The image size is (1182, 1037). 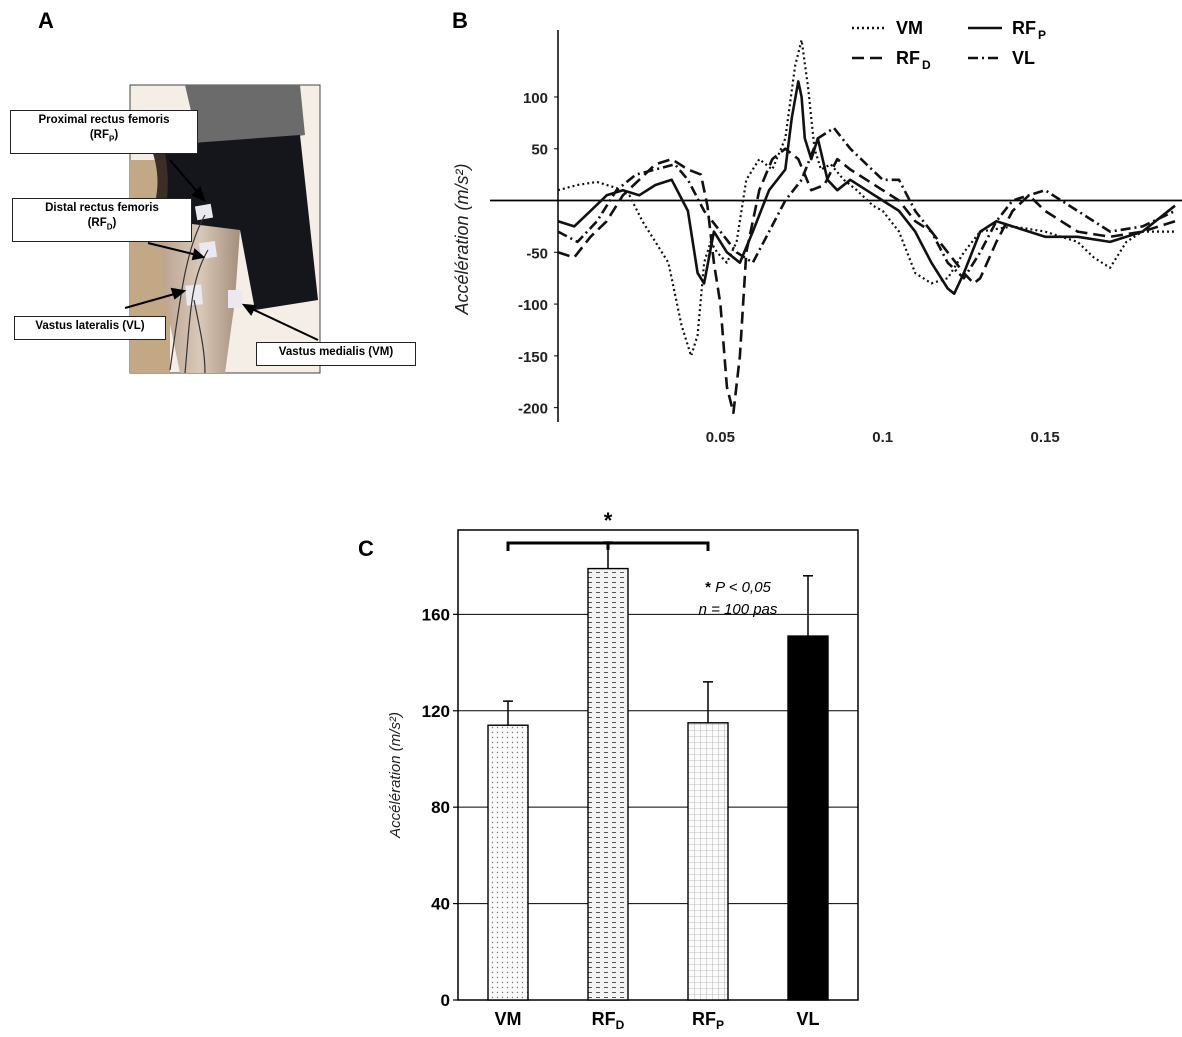 I want to click on panel-label-b: B, so click(x=460, y=20).